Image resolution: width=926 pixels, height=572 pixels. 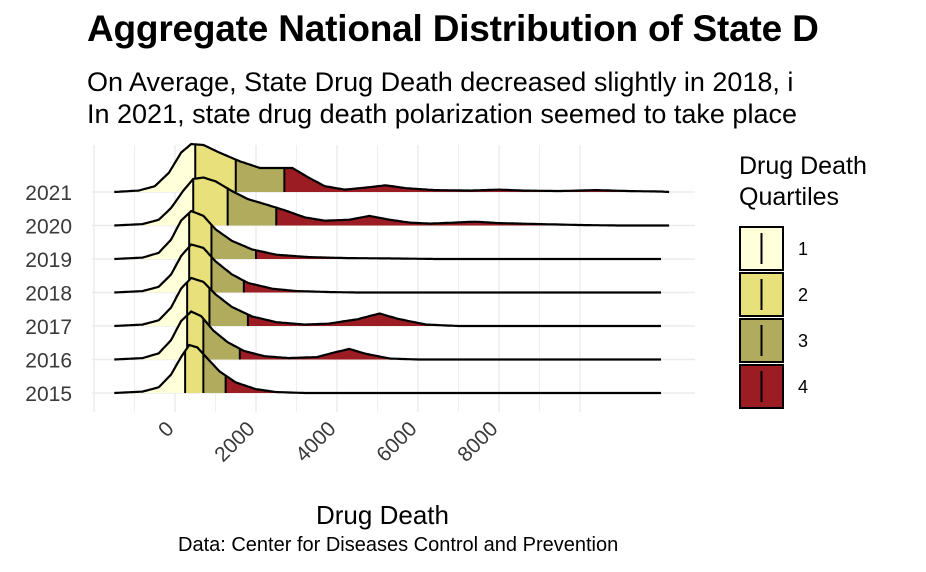 I want to click on y-tick-label: 2017, so click(x=48, y=327).